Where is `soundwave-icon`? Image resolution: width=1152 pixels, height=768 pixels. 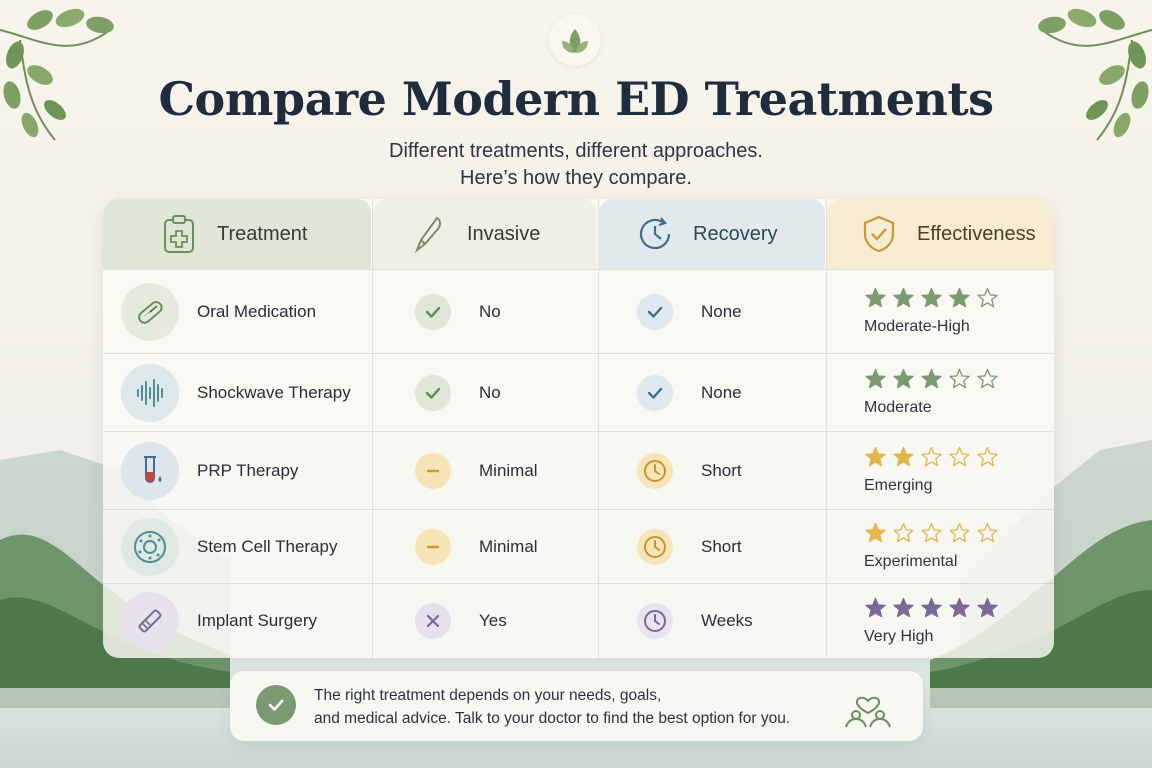 soundwave-icon is located at coordinates (150, 392).